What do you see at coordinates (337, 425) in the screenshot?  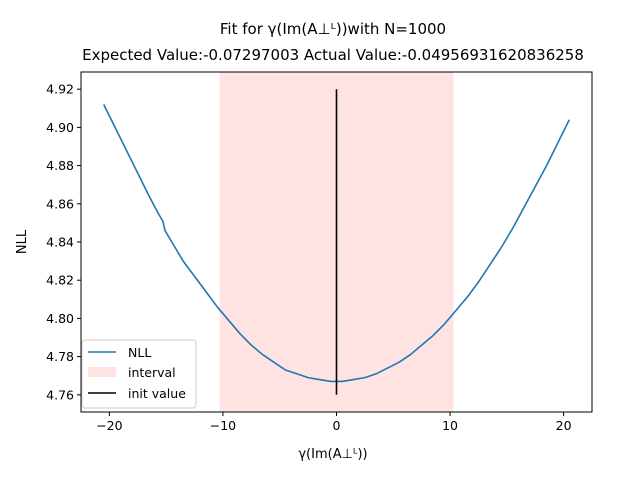 I see `x-tick-label: 0` at bounding box center [337, 425].